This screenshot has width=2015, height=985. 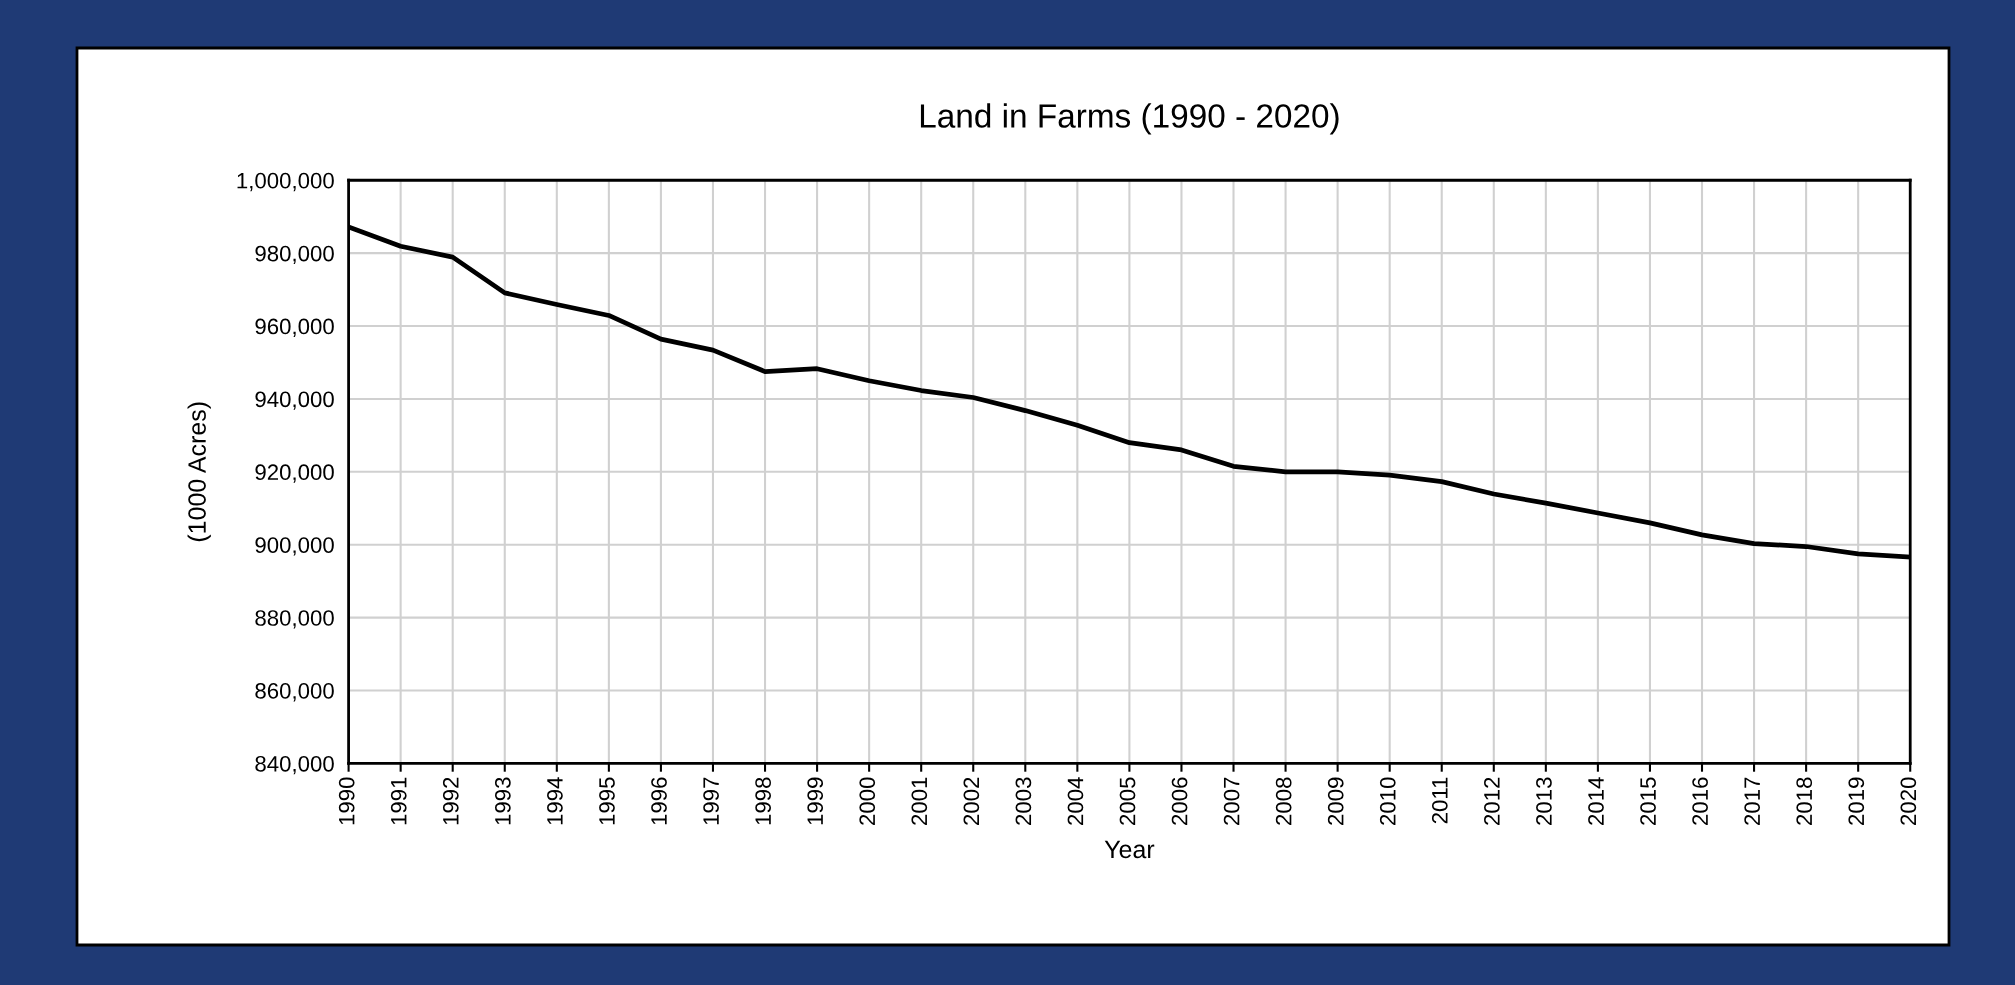 I want to click on x-tick-label: 2014, so click(x=1596, y=801).